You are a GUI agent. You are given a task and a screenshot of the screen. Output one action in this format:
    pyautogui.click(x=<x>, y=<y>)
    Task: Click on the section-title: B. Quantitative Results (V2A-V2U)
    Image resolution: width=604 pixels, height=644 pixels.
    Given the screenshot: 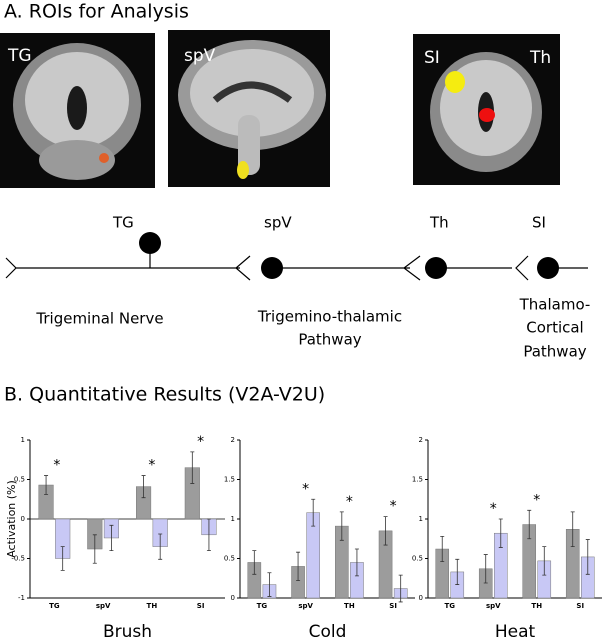 What is the action you would take?
    pyautogui.click(x=164, y=395)
    